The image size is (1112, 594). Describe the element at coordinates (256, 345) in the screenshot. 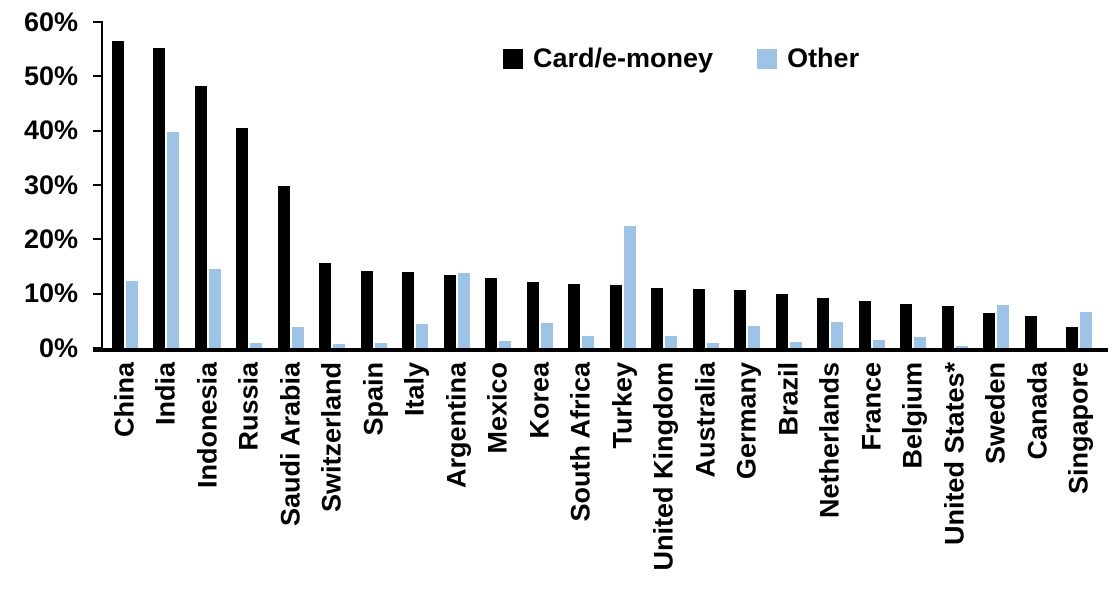

I see `bar-other-russia` at that location.